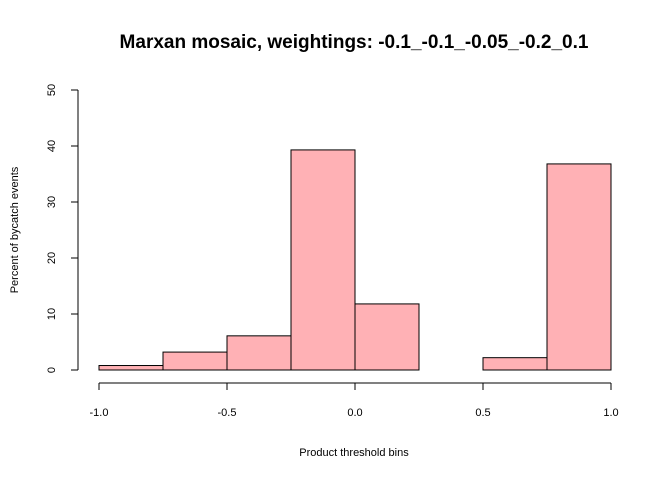 Image resolution: width=672 pixels, height=480 pixels. Describe the element at coordinates (15, 229) in the screenshot. I see `y-axis-label: Percent of bycatch events` at that location.